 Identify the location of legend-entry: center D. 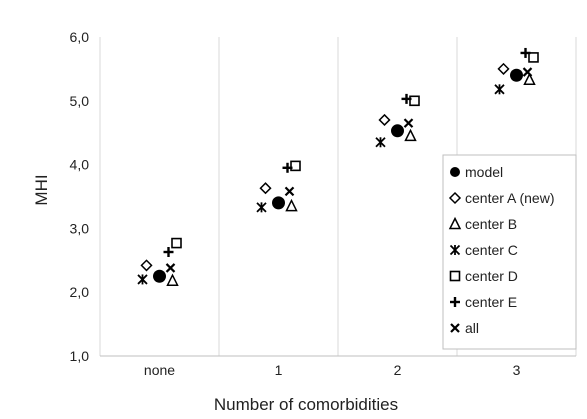
(483, 276).